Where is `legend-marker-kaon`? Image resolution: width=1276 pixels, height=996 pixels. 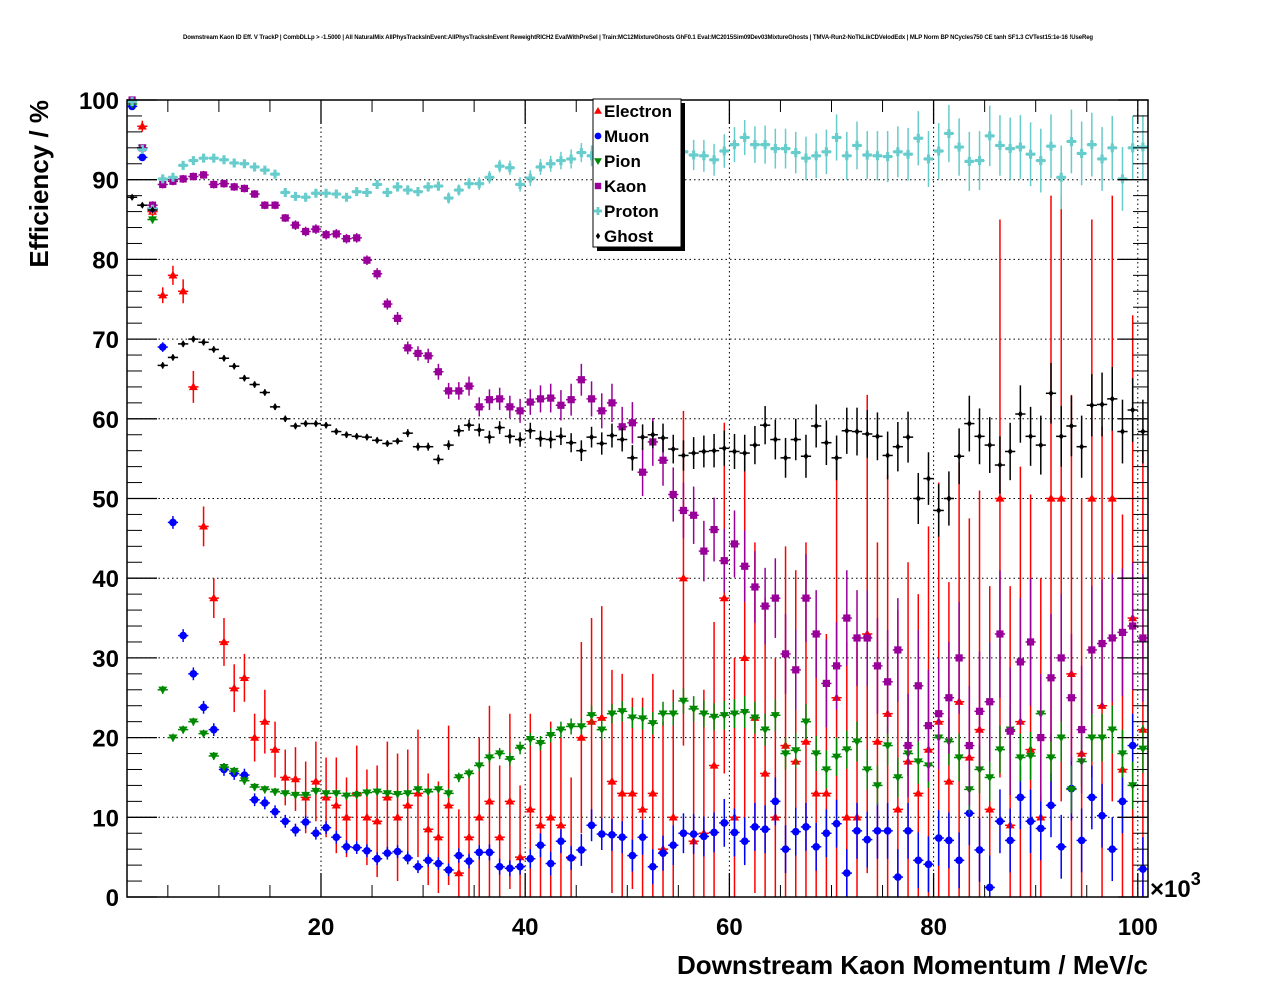 legend-marker-kaon is located at coordinates (598, 186).